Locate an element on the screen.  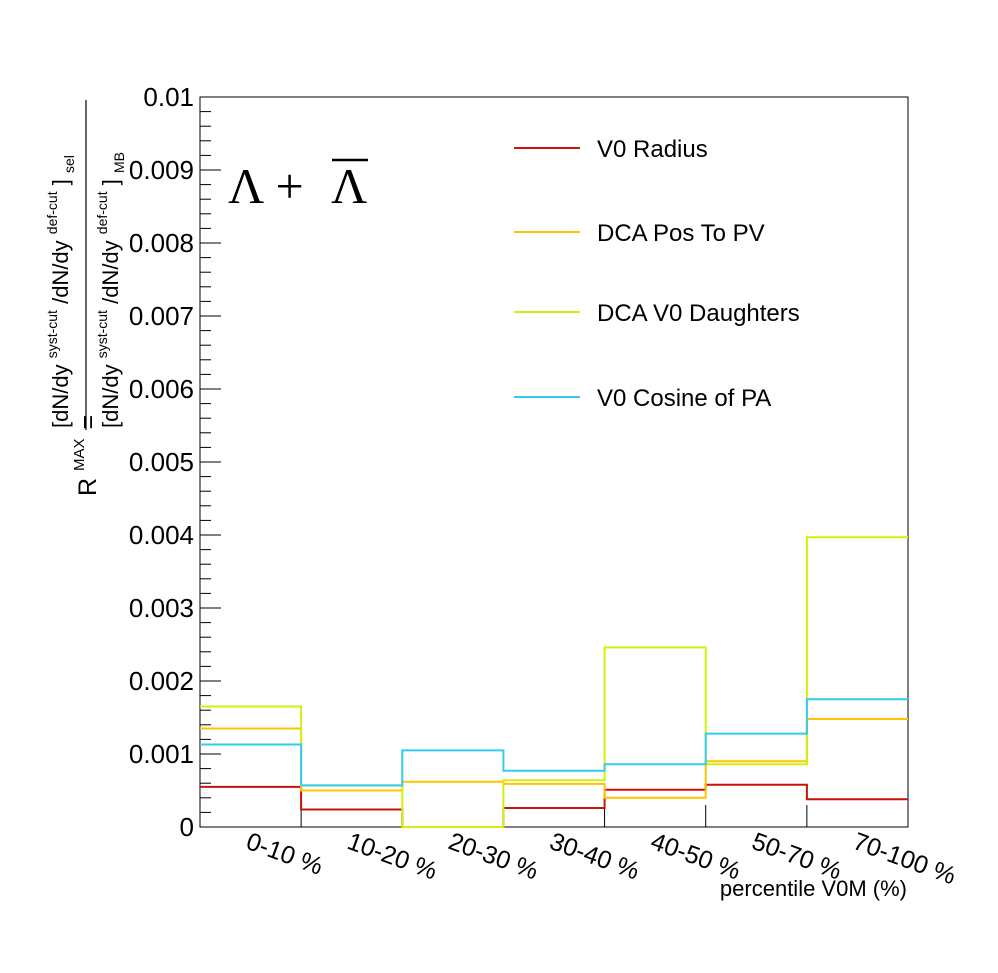
y-tick-label: 0.003 is located at coordinates (161, 608).